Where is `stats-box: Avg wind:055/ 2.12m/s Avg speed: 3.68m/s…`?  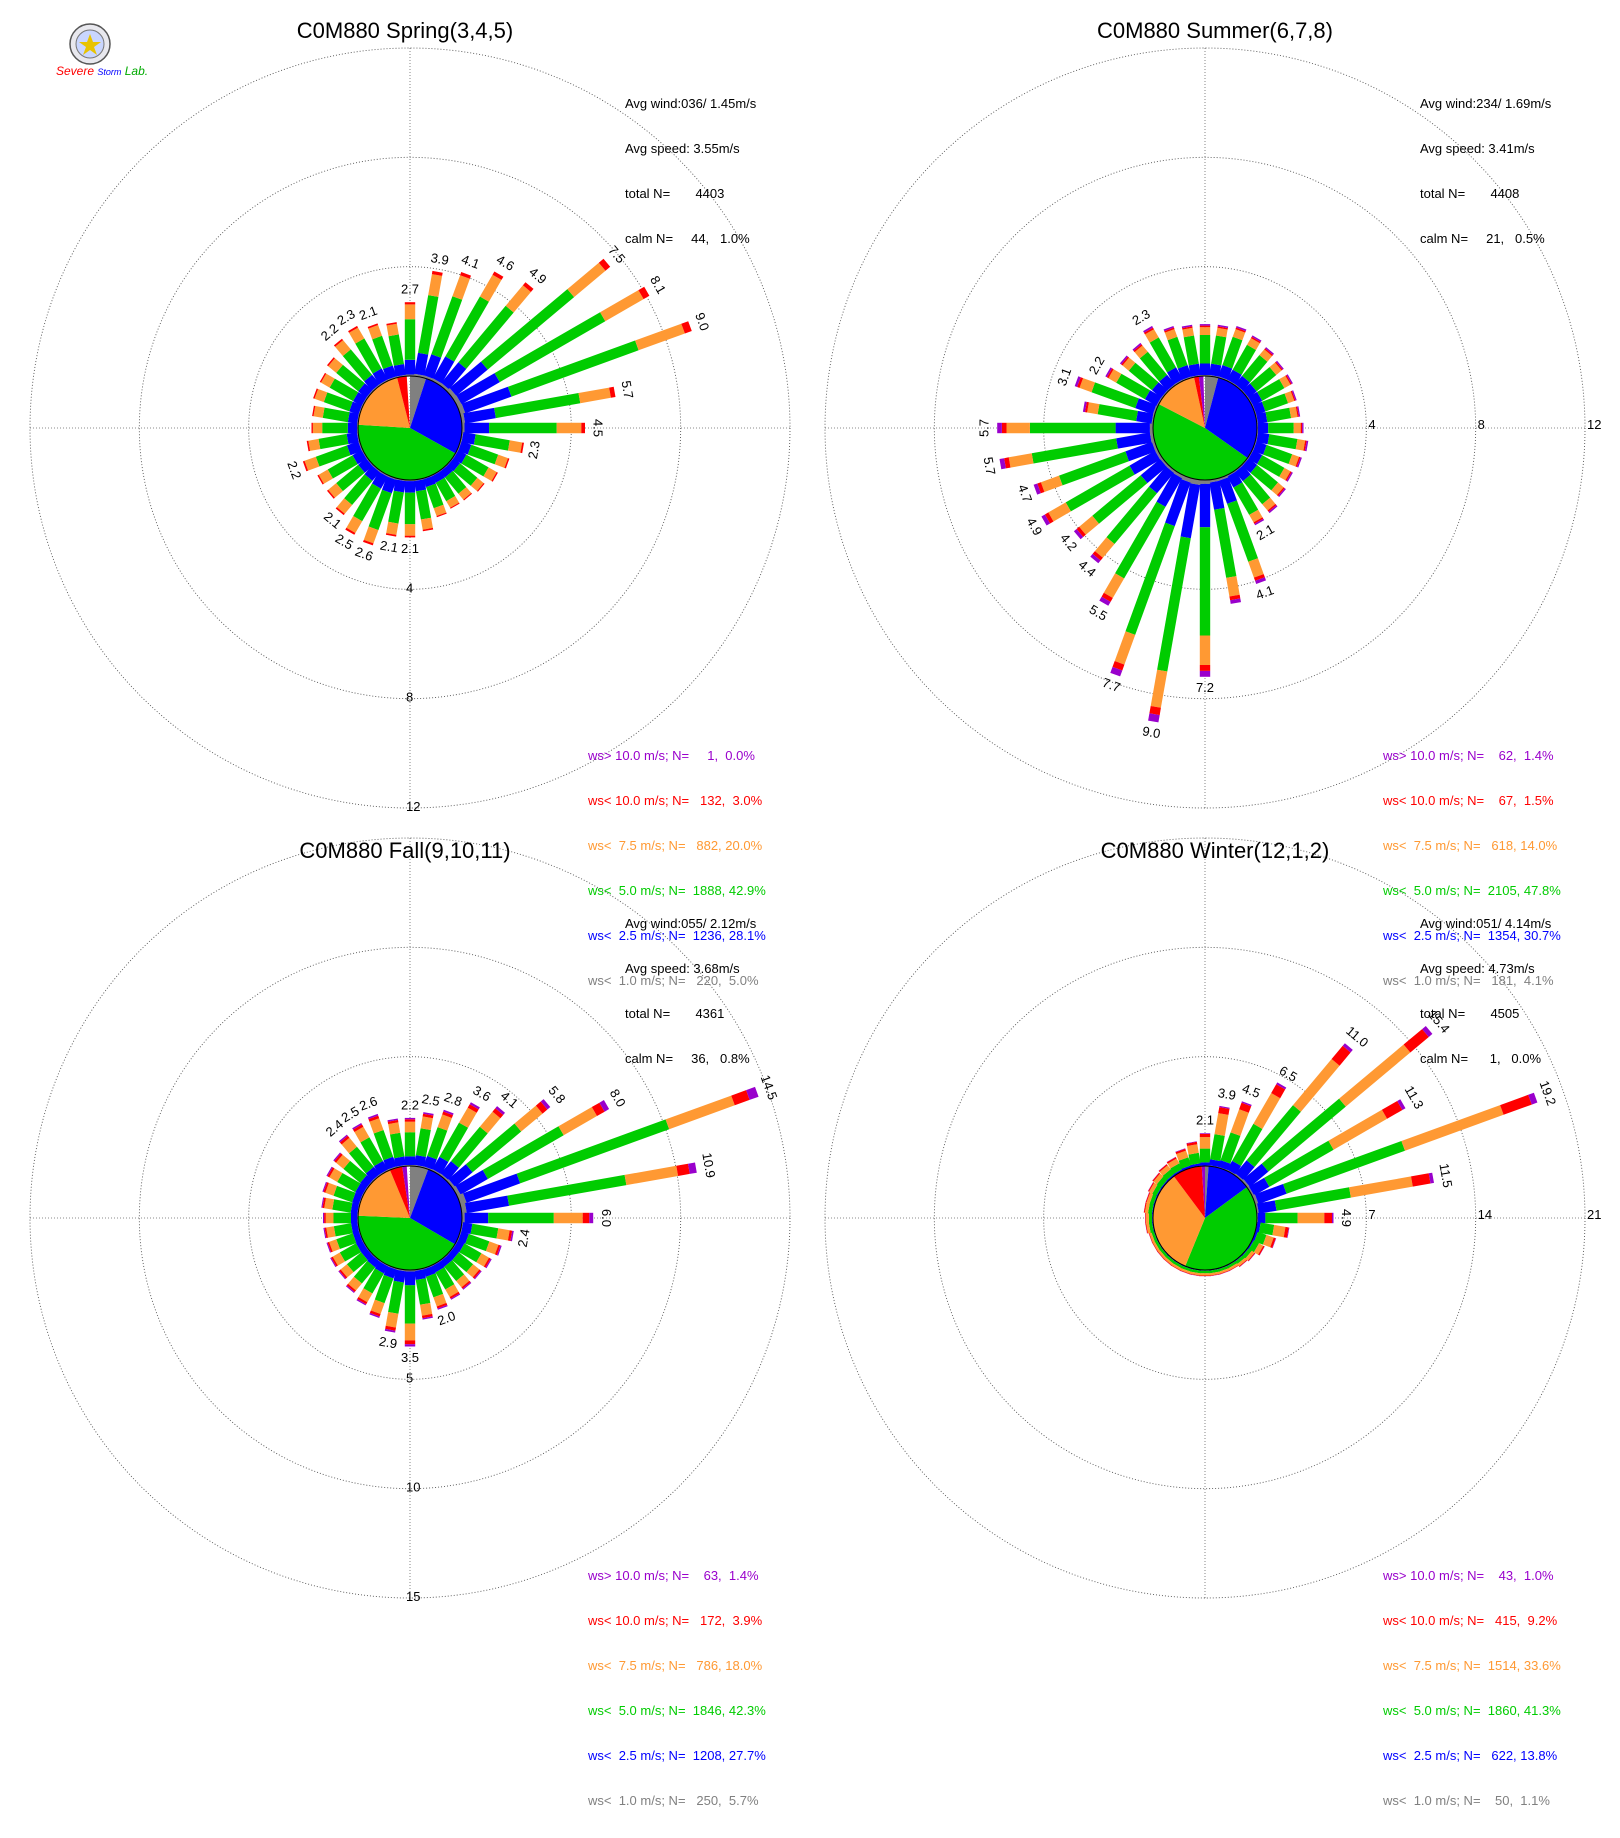 stats-box: Avg wind:055/ 2.12m/s Avg speed: 3.68m/s… is located at coordinates (690, 991).